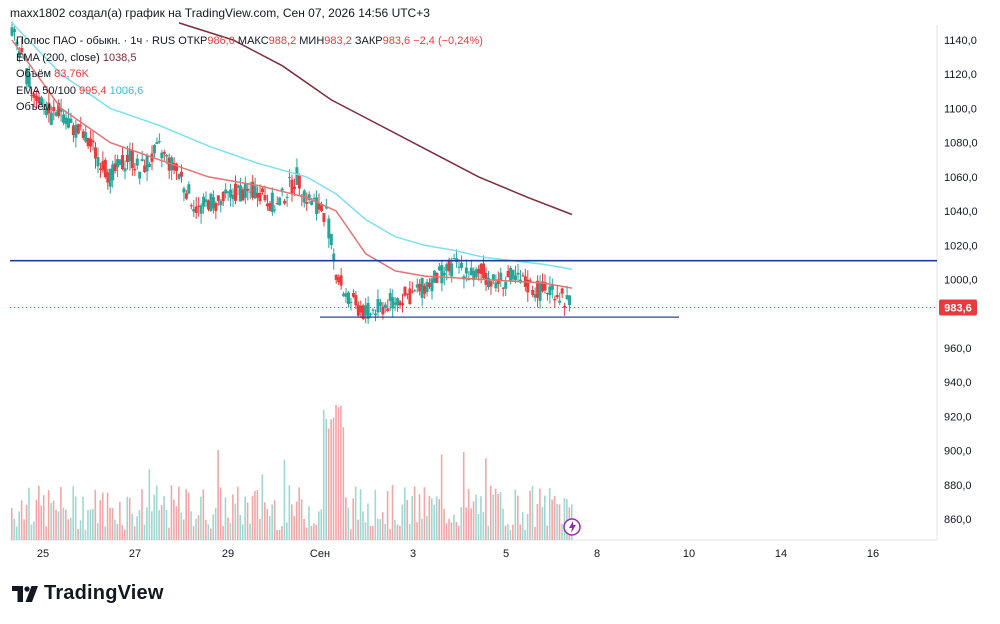  I want to click on legend-symbol: Полюс ПАО - обыкн. · 1ч · RUS, so click(96, 41).